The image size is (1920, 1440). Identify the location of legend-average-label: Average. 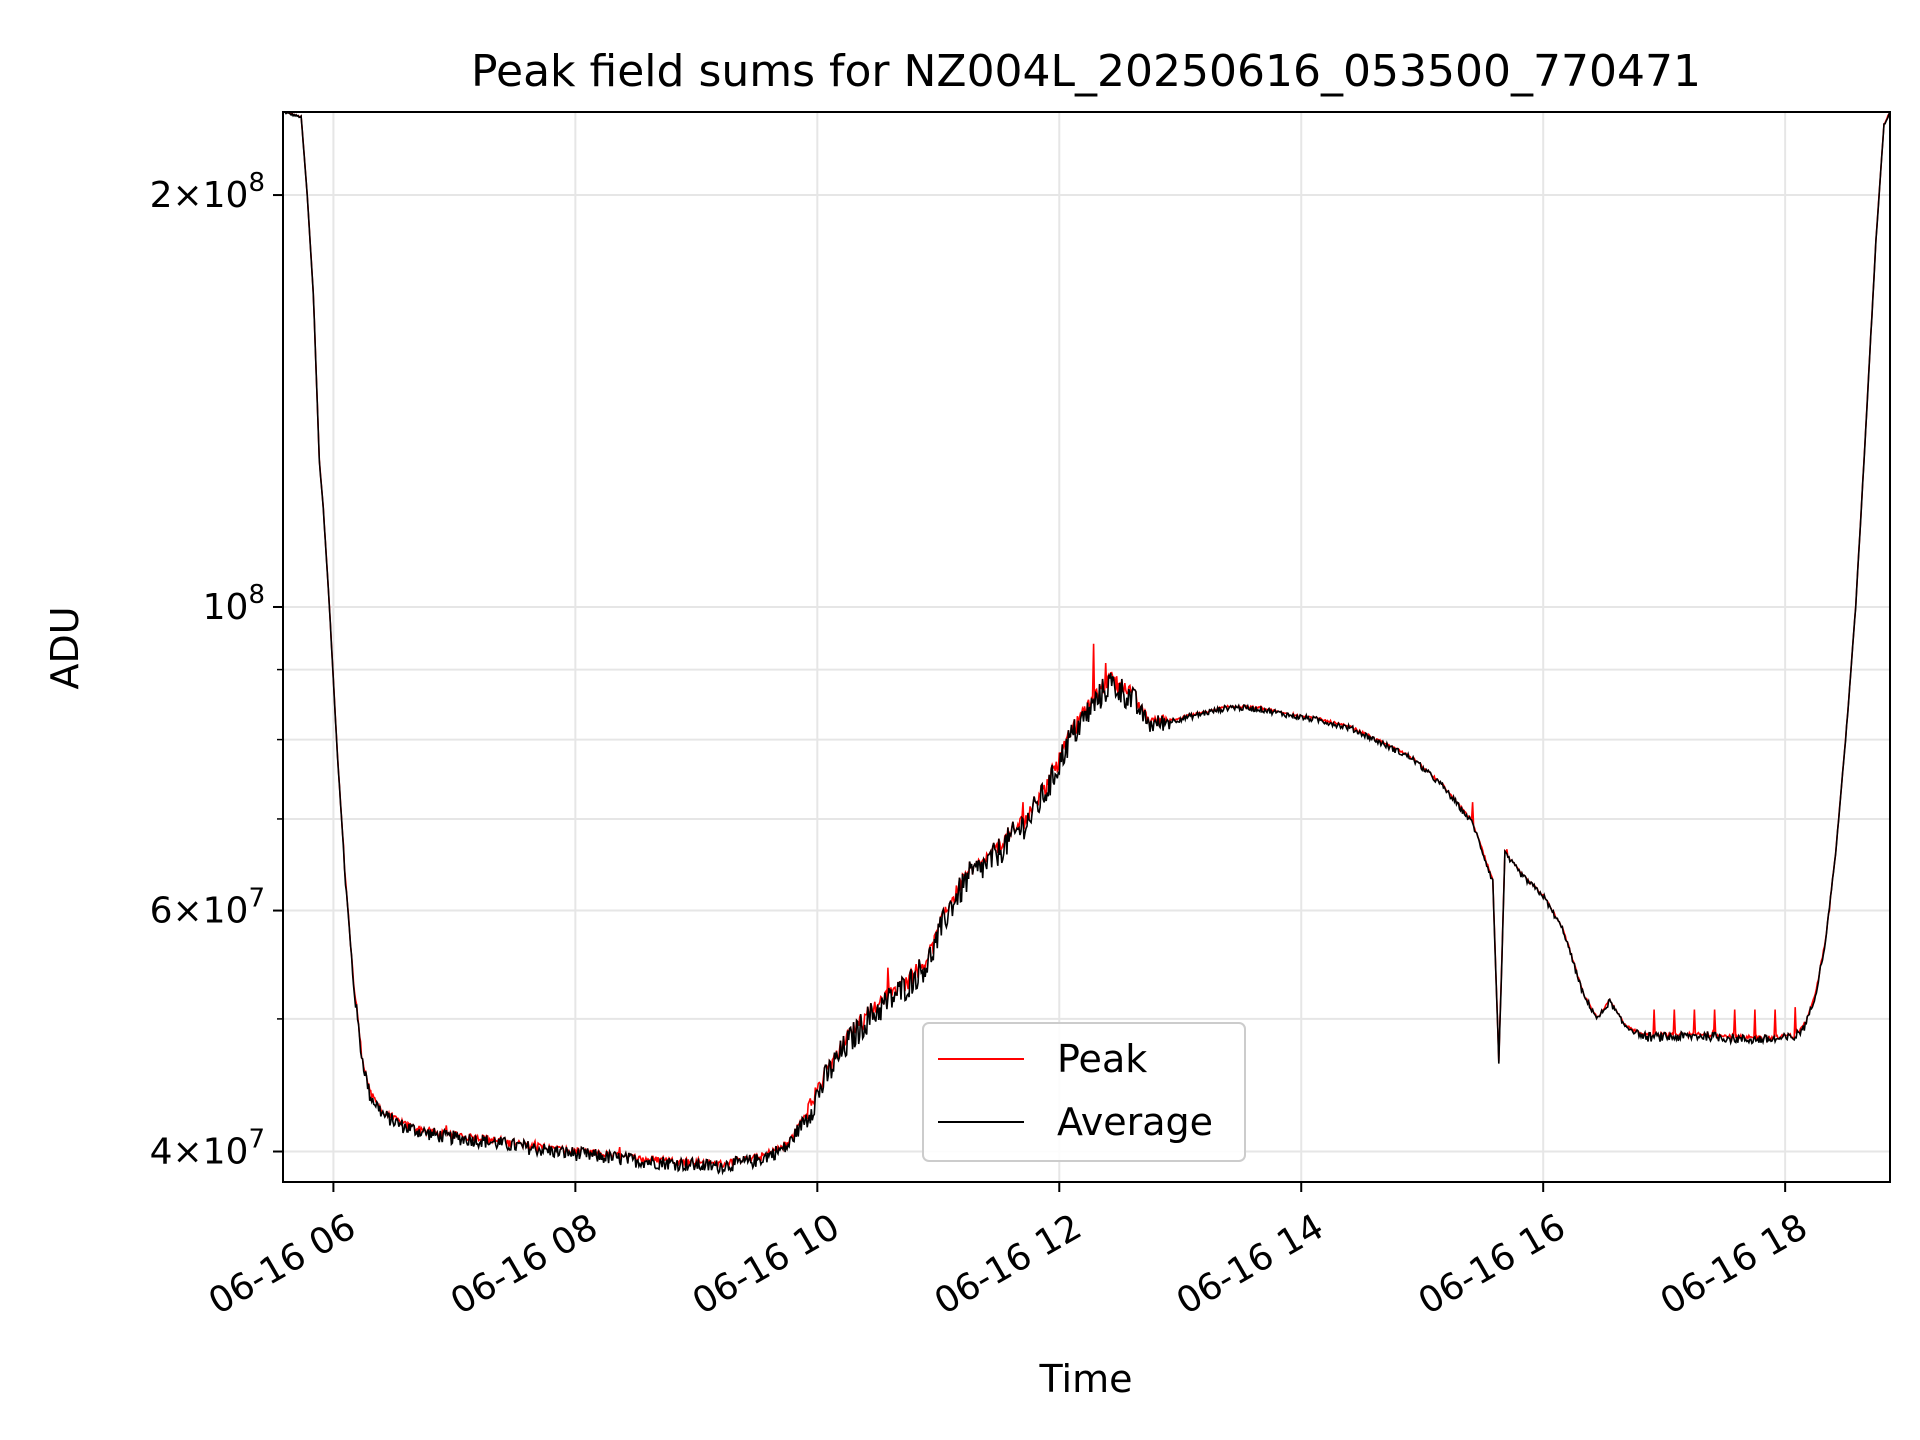
(1135, 1122).